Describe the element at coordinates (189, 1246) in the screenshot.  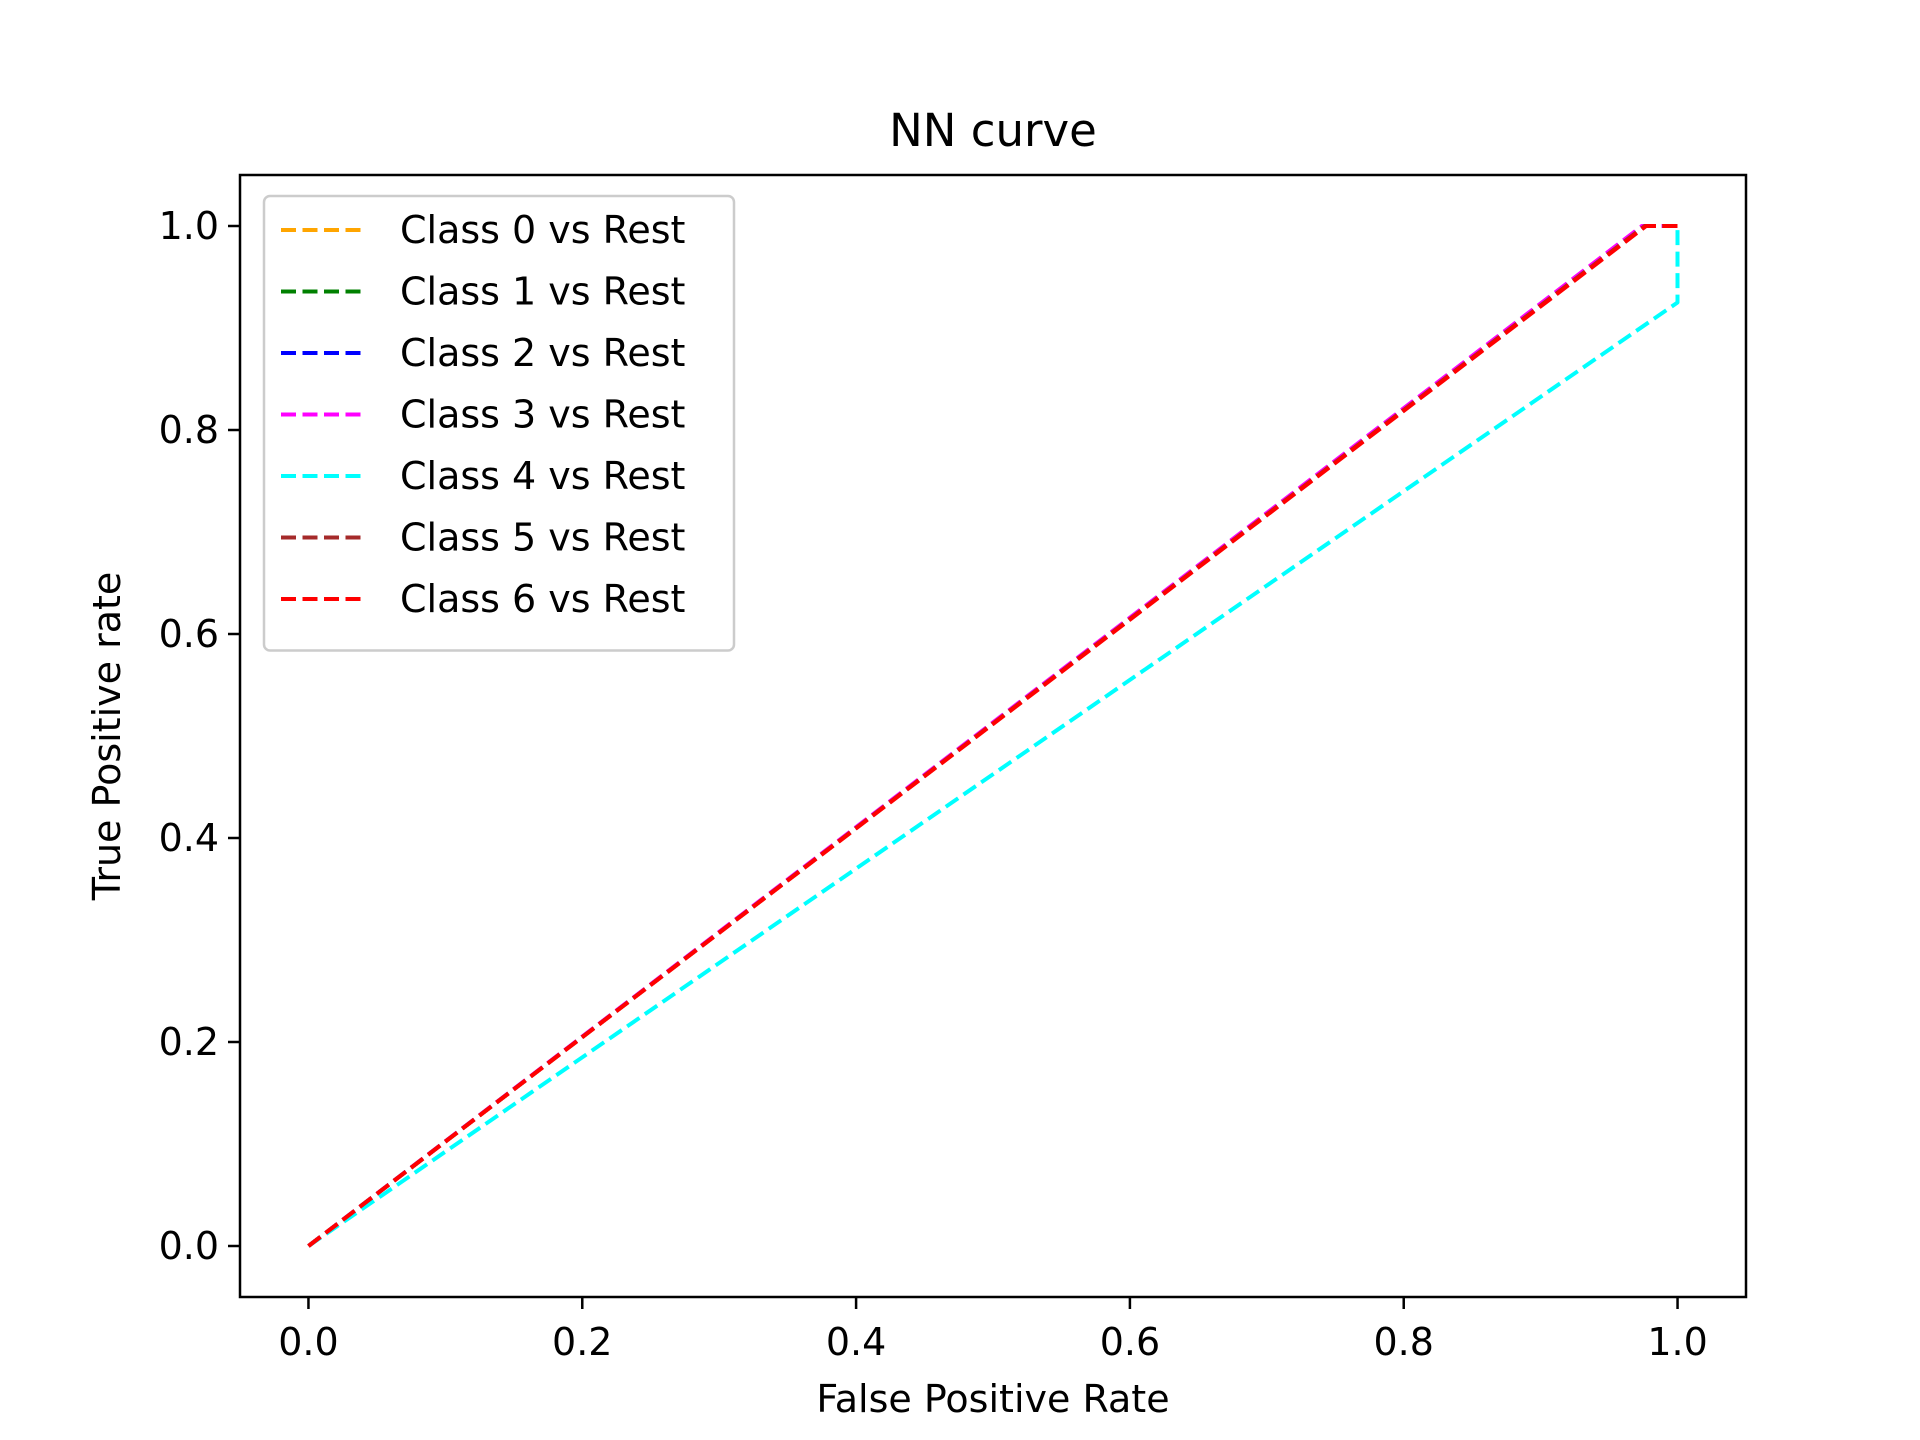
I see `y-tick-label: 0.0` at that location.